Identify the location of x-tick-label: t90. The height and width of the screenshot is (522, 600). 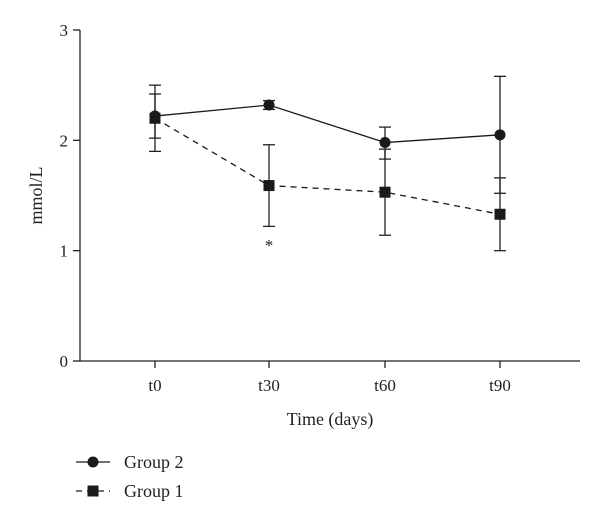
(500, 385).